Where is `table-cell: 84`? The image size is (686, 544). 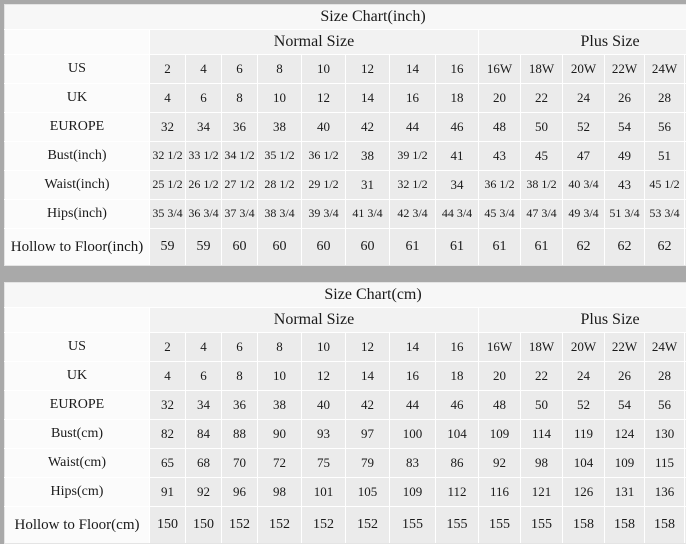 table-cell: 84 is located at coordinates (204, 434).